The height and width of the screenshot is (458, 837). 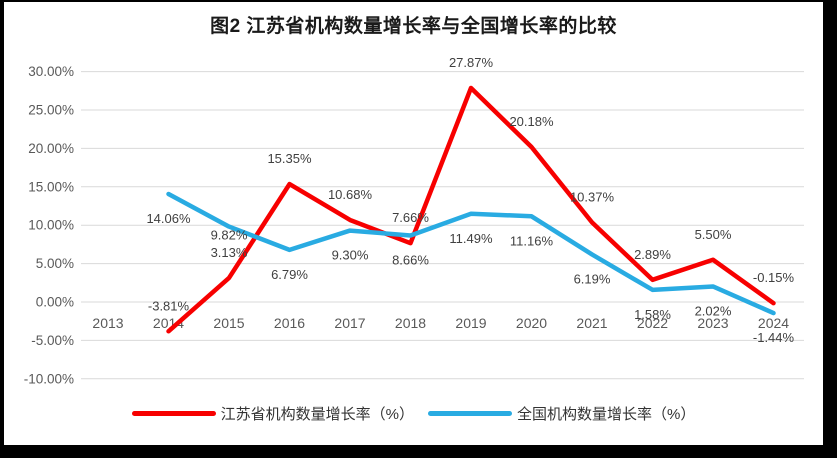 What do you see at coordinates (168, 218) in the screenshot?
I see `data-label: 14.06%` at bounding box center [168, 218].